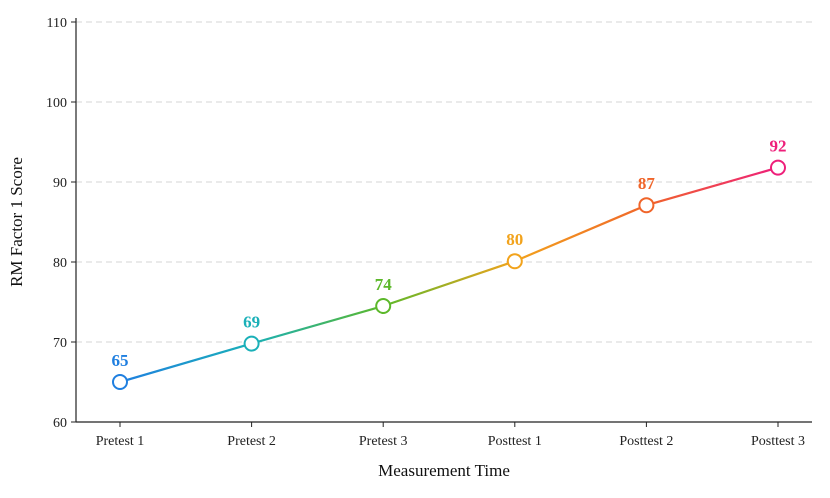 This screenshot has height=498, width=830. I want to click on x-tick-label: Posttest 3, so click(778, 441).